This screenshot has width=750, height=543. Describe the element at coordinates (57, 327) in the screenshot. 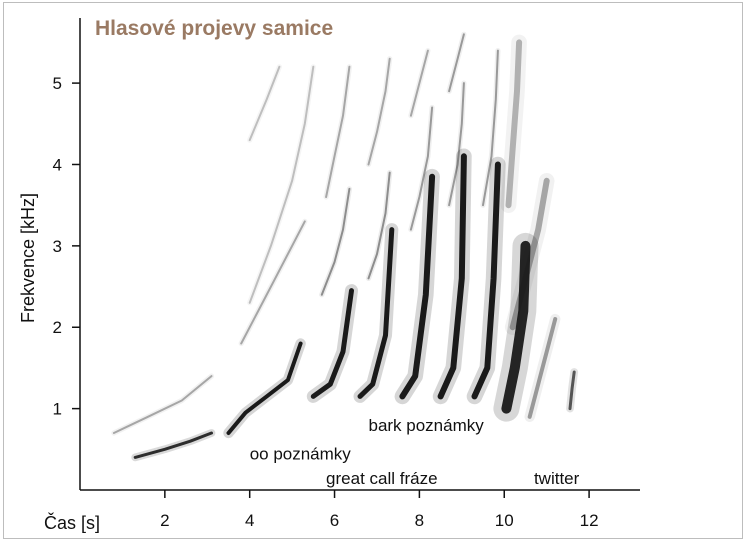

I see `y-tick-label: 2` at that location.